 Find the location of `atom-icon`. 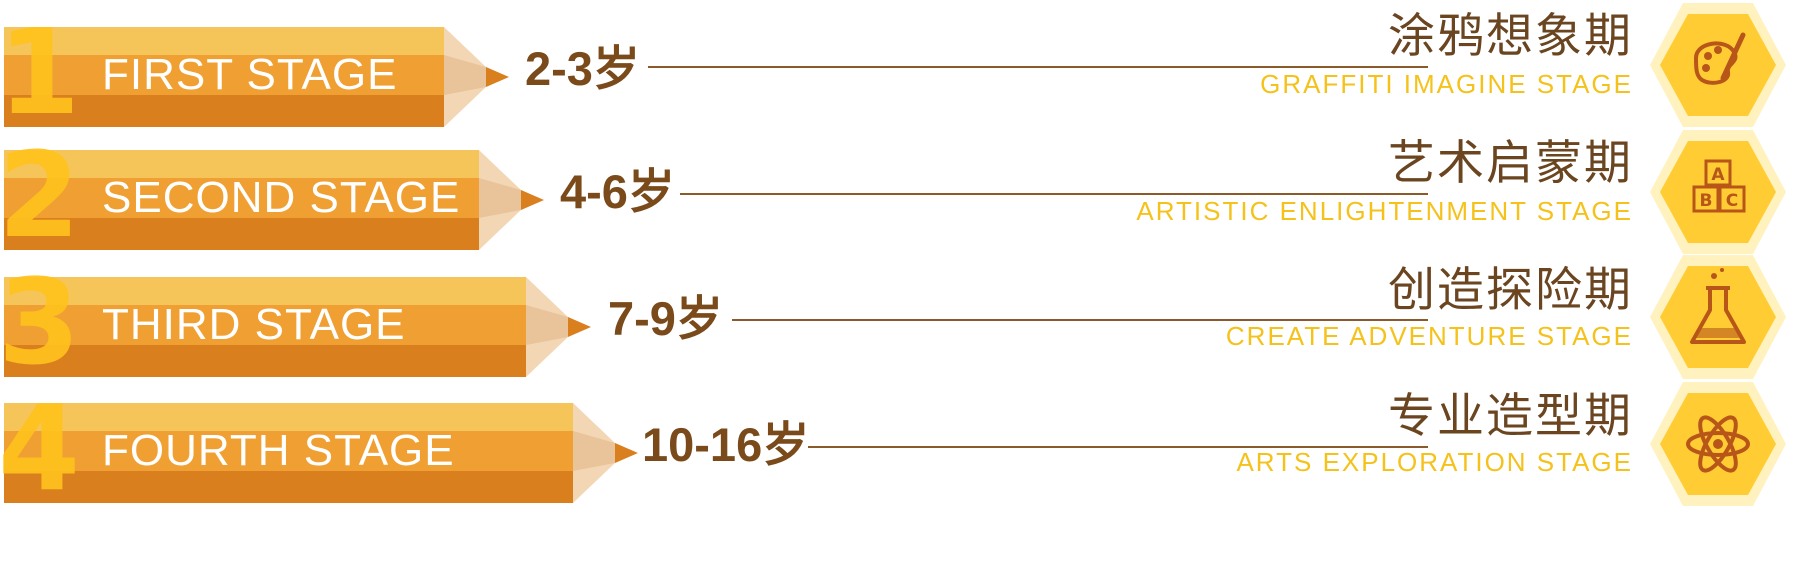

atom-icon is located at coordinates (1718, 444).